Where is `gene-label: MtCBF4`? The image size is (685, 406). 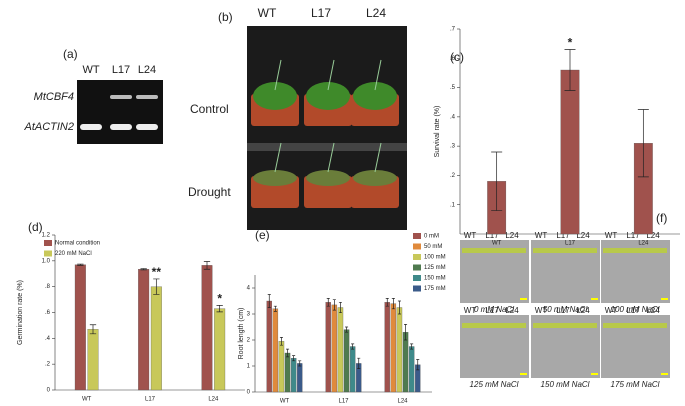
gene-label: MtCBF4 is located at coordinates (54, 97).